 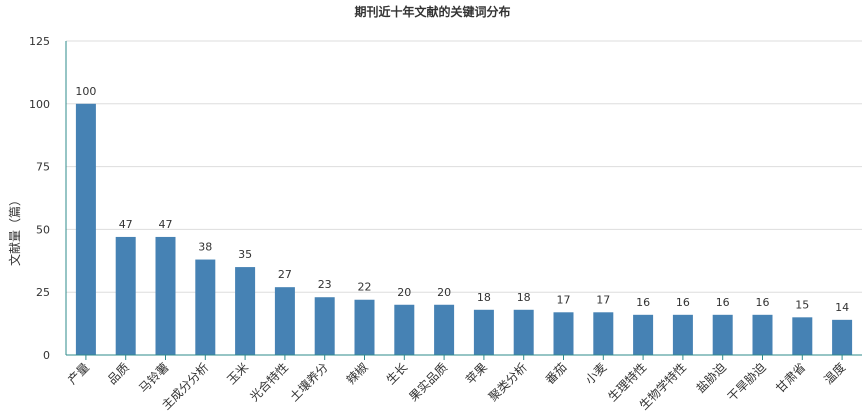 I want to click on data-label: 38, so click(x=205, y=247).